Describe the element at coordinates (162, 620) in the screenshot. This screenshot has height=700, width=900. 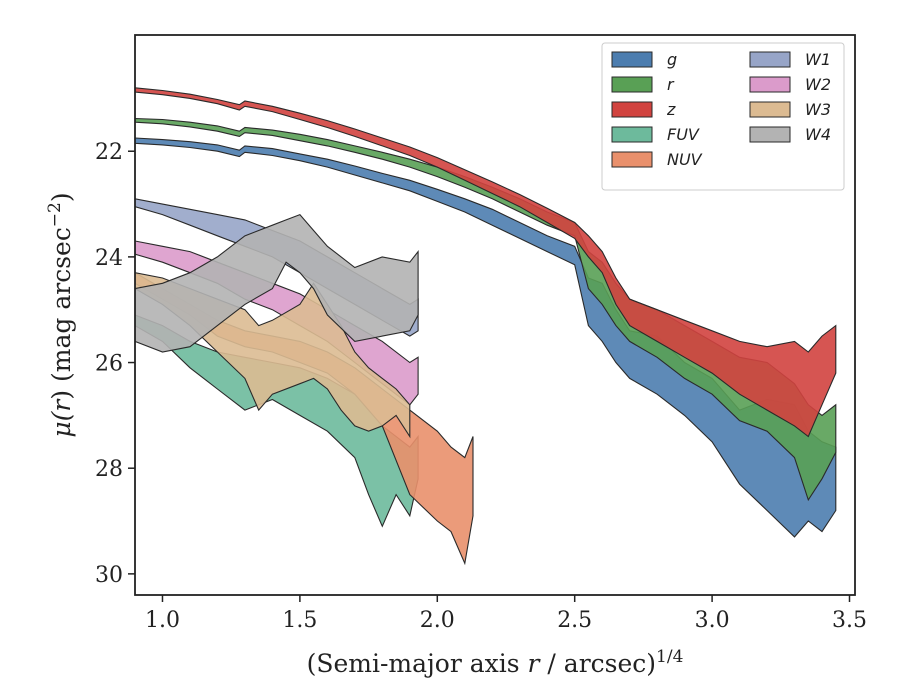
I see `x-tick-label: 1.0` at that location.